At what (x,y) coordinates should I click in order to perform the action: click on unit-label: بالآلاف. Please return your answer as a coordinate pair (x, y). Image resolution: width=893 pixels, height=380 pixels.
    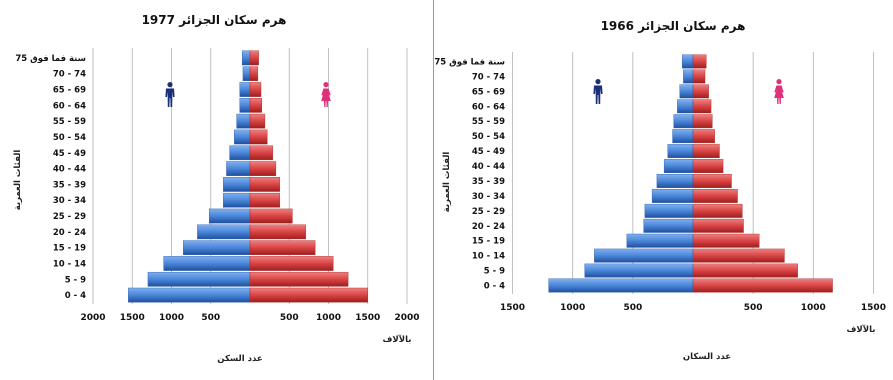
    Looking at the image, I should click on (397, 339).